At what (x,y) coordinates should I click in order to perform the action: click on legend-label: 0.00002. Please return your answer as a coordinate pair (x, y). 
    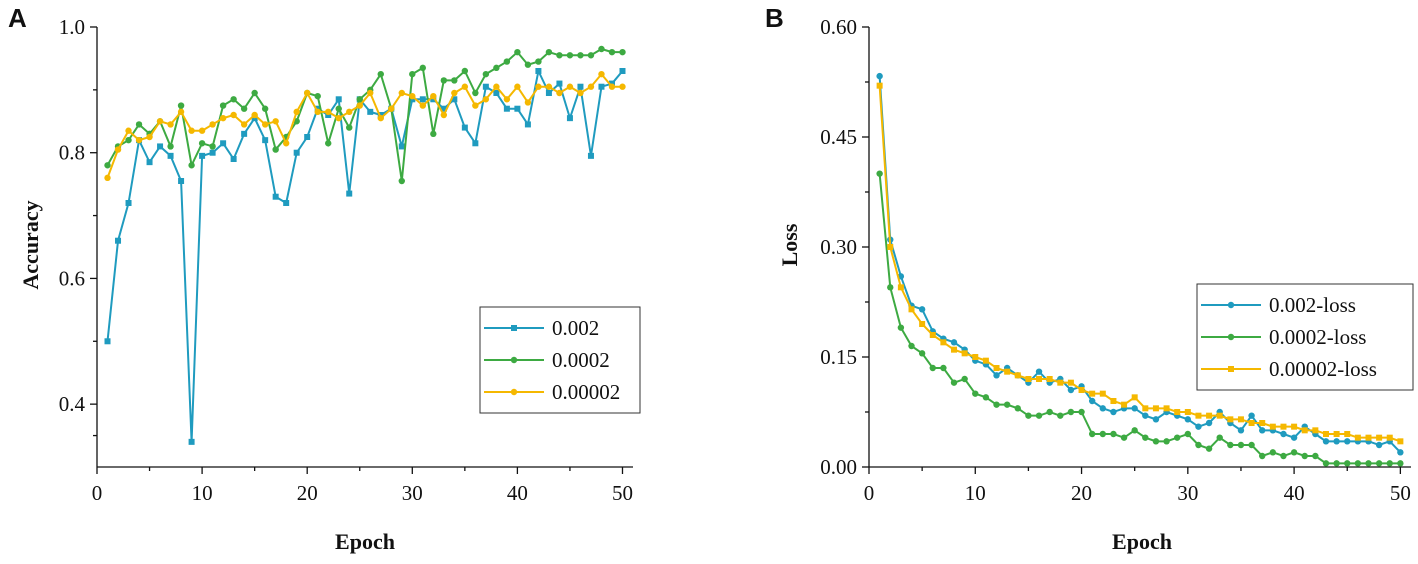
    Looking at the image, I should click on (586, 392).